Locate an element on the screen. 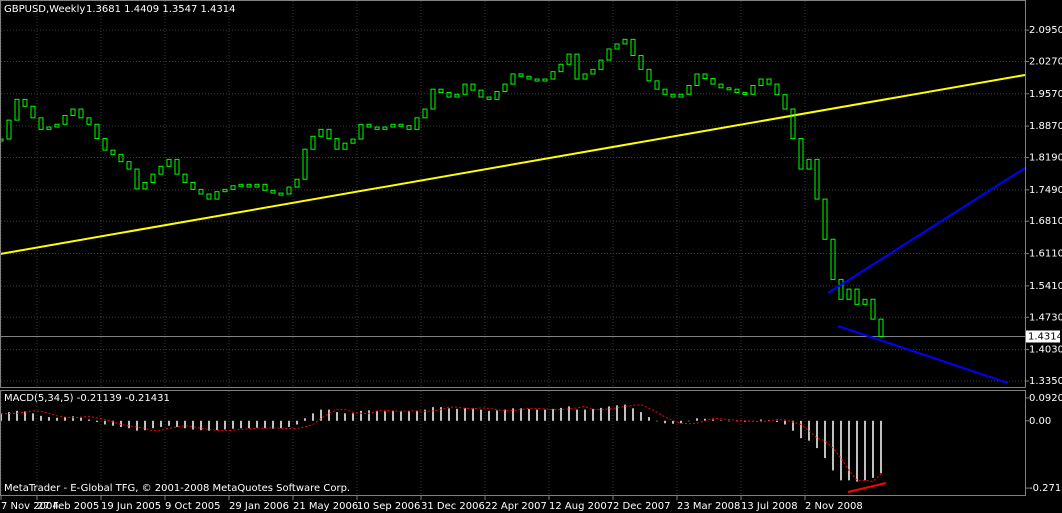  x-tick-label: 13 Jul 2008 is located at coordinates (769, 506).